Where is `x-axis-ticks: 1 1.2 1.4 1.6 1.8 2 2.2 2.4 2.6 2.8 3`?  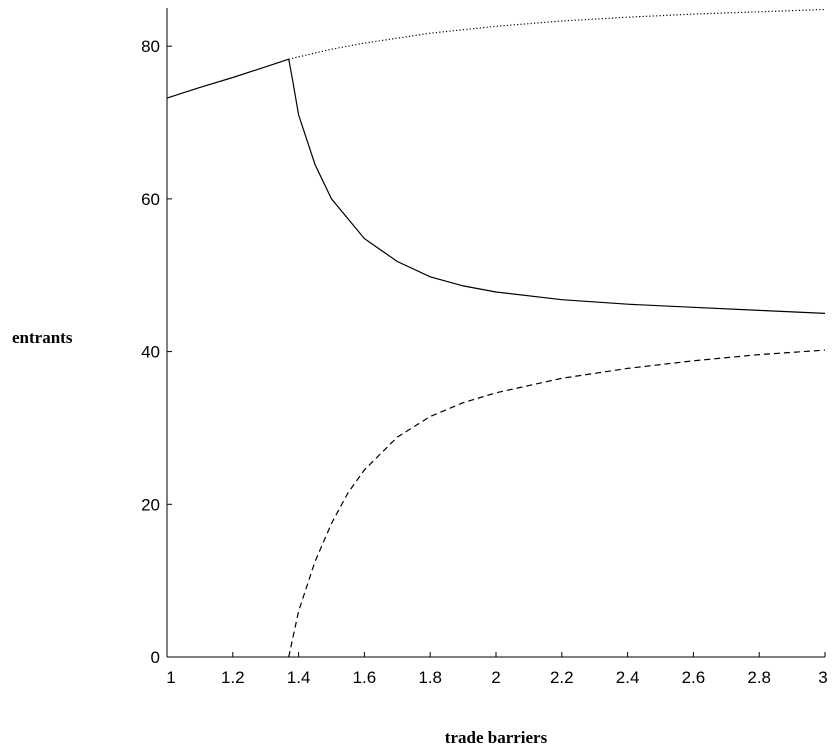
x-axis-ticks: 1 1.2 1.4 1.6 1.8 2 2.2 2.4 2.6 2.8 3 is located at coordinates (497, 669).